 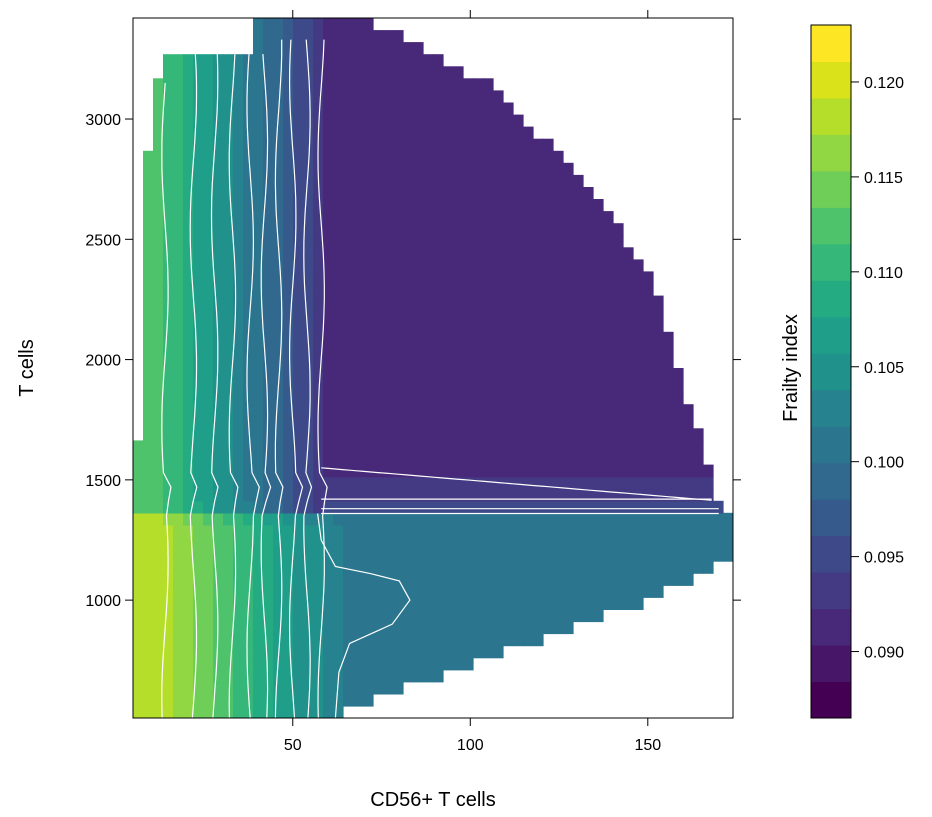 What do you see at coordinates (831, 335) in the screenshot?
I see `colorbar-swatch` at bounding box center [831, 335].